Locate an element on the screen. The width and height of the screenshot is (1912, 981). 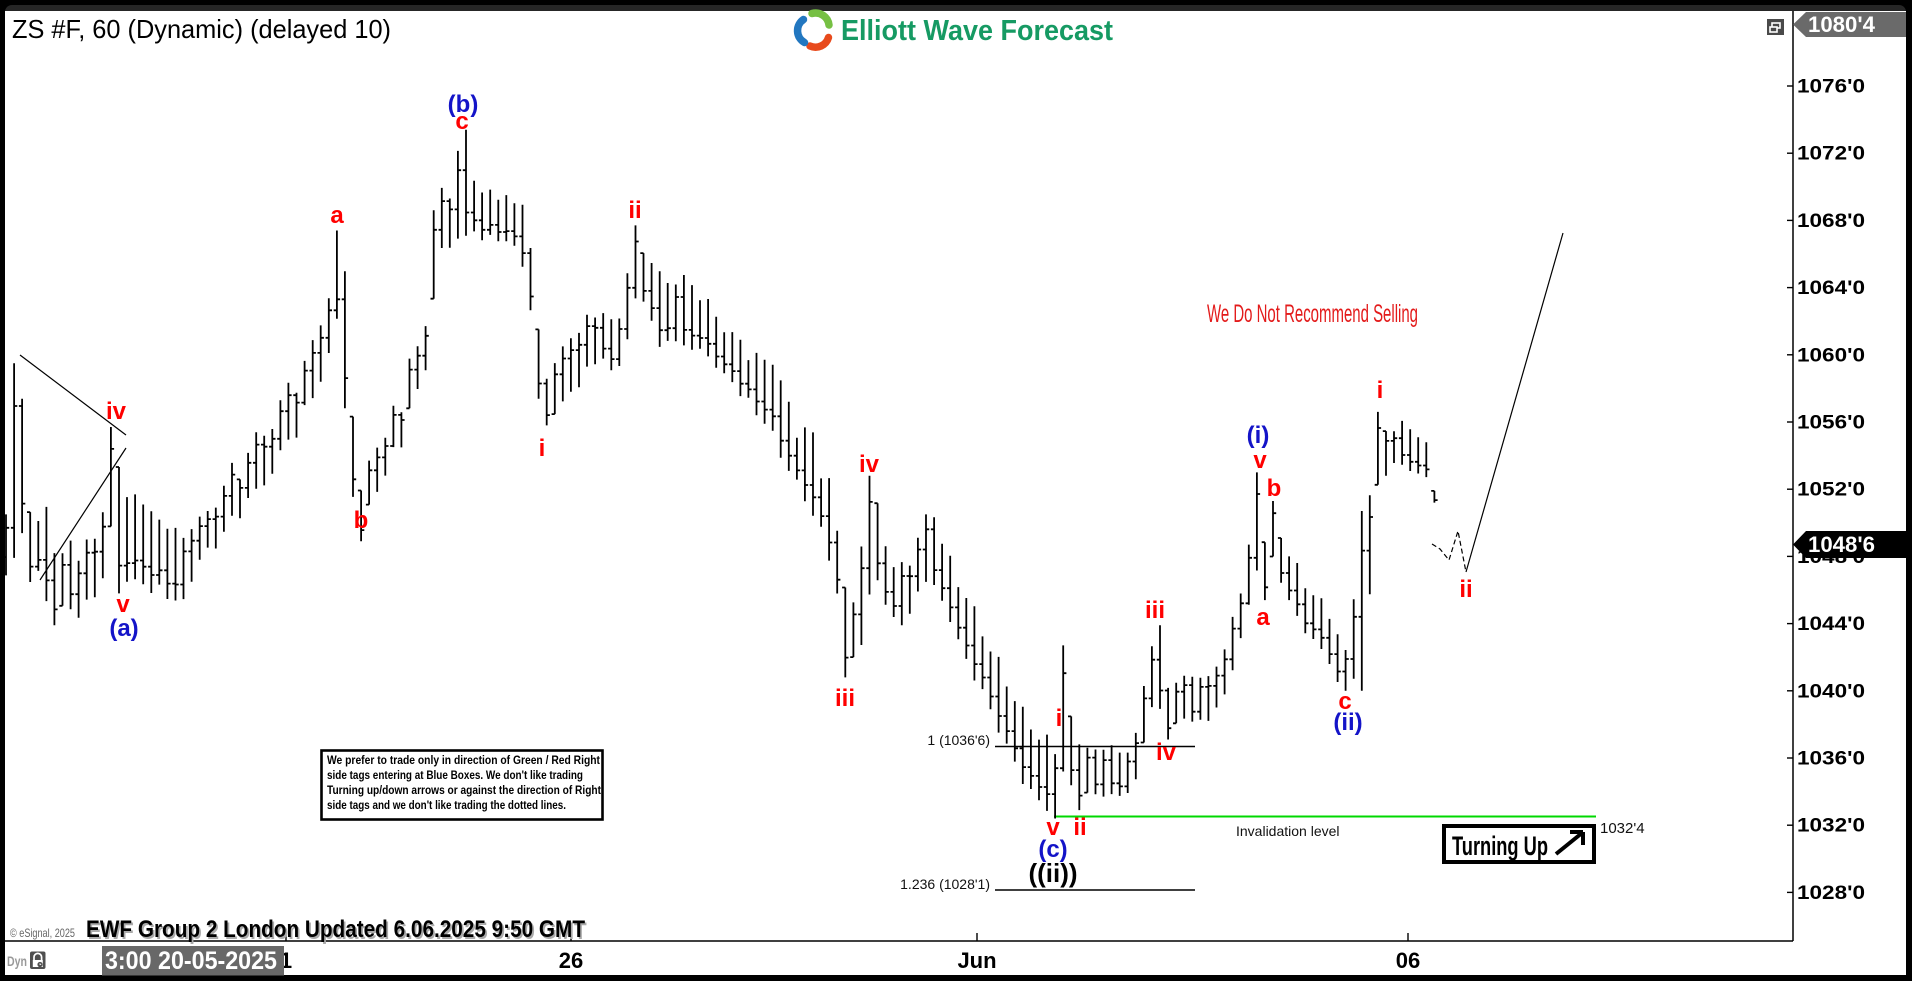
svg-text: 1036'0 is located at coordinates (1831, 759).